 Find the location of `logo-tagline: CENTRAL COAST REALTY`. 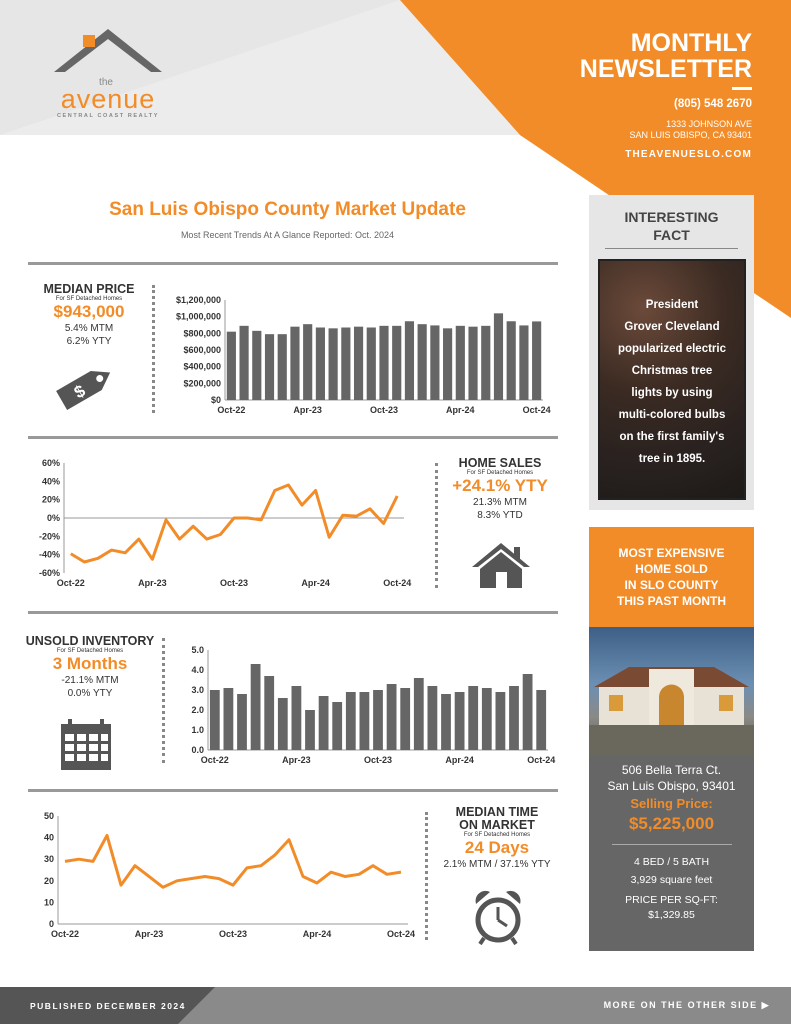

logo-tagline: CENTRAL COAST REALTY is located at coordinates (108, 116).